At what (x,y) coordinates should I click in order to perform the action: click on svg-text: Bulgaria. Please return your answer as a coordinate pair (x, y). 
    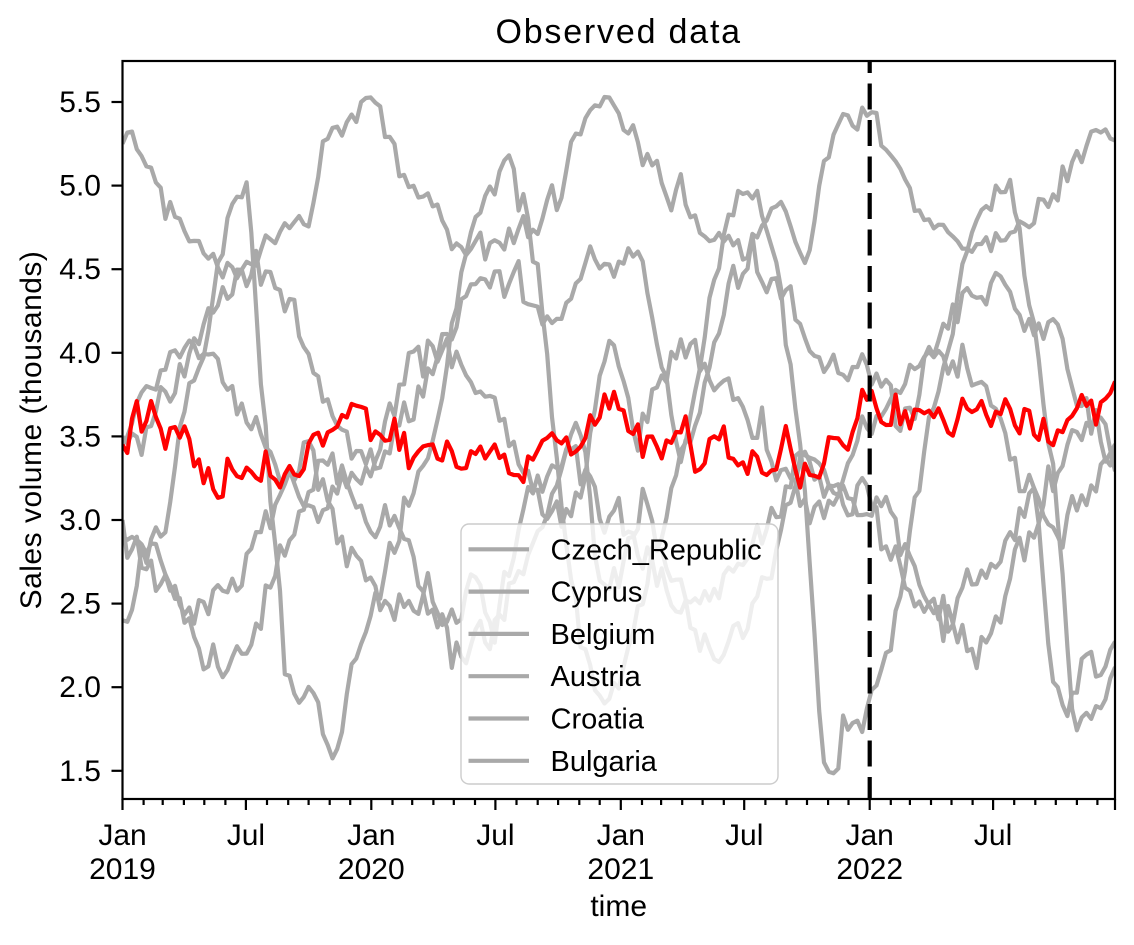
    Looking at the image, I should click on (604, 762).